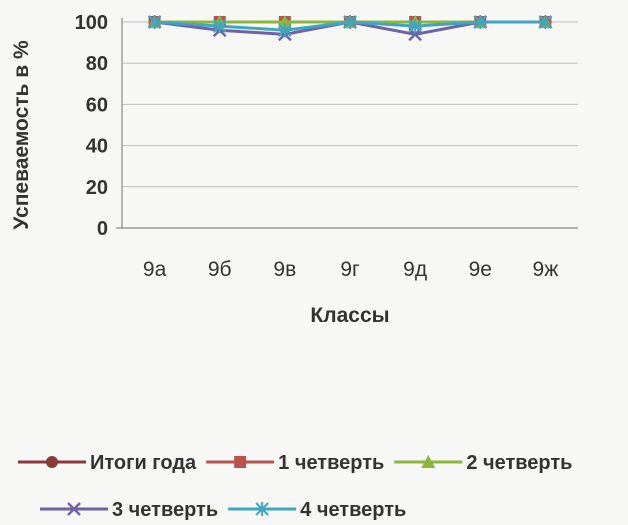 The width and height of the screenshot is (628, 525). What do you see at coordinates (284, 269) in the screenshot?
I see `x-tick-label: 9в` at bounding box center [284, 269].